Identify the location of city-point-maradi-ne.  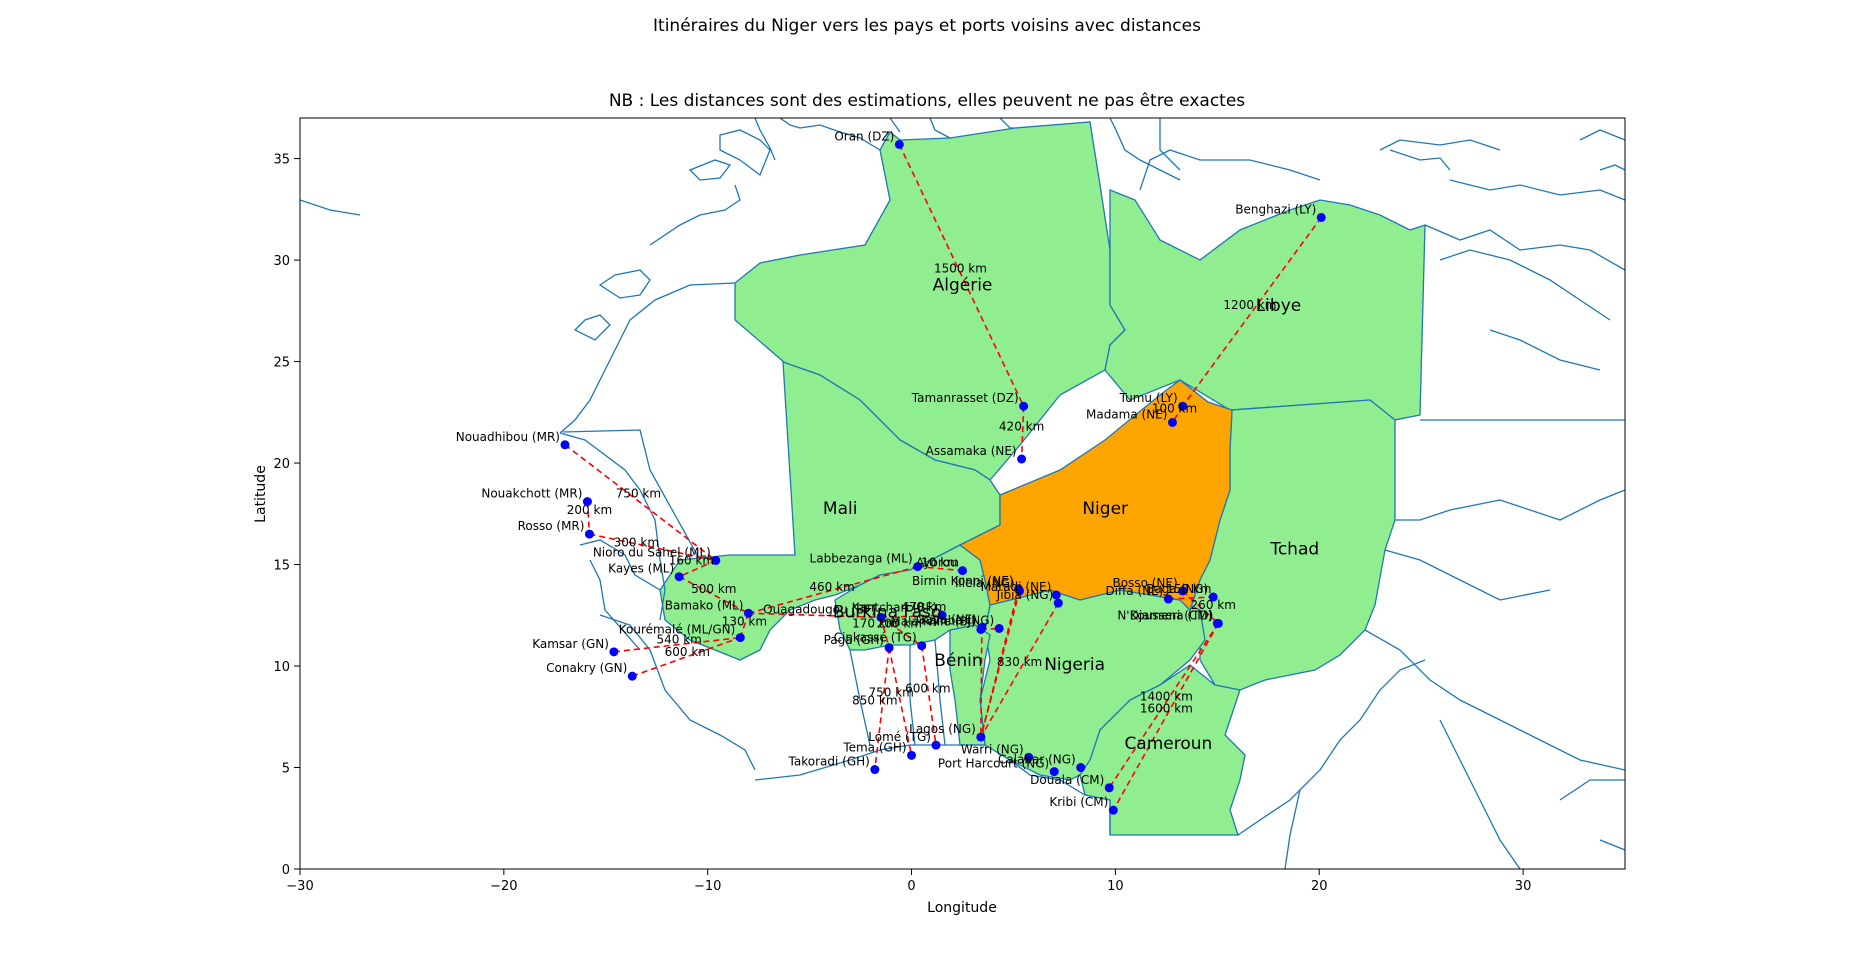
(1056, 595).